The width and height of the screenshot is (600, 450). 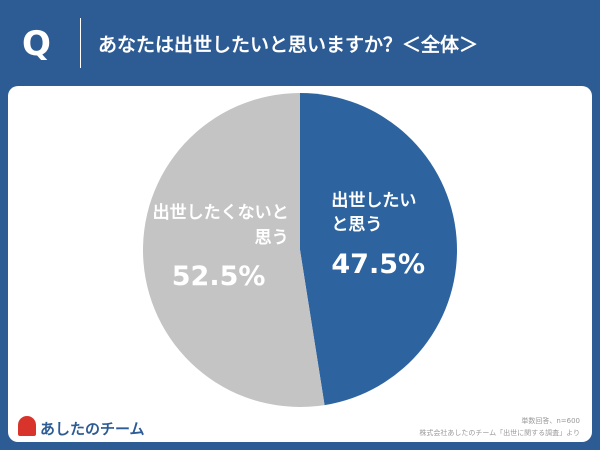 I want to click on brand: あしたのチーム, so click(x=92, y=429).